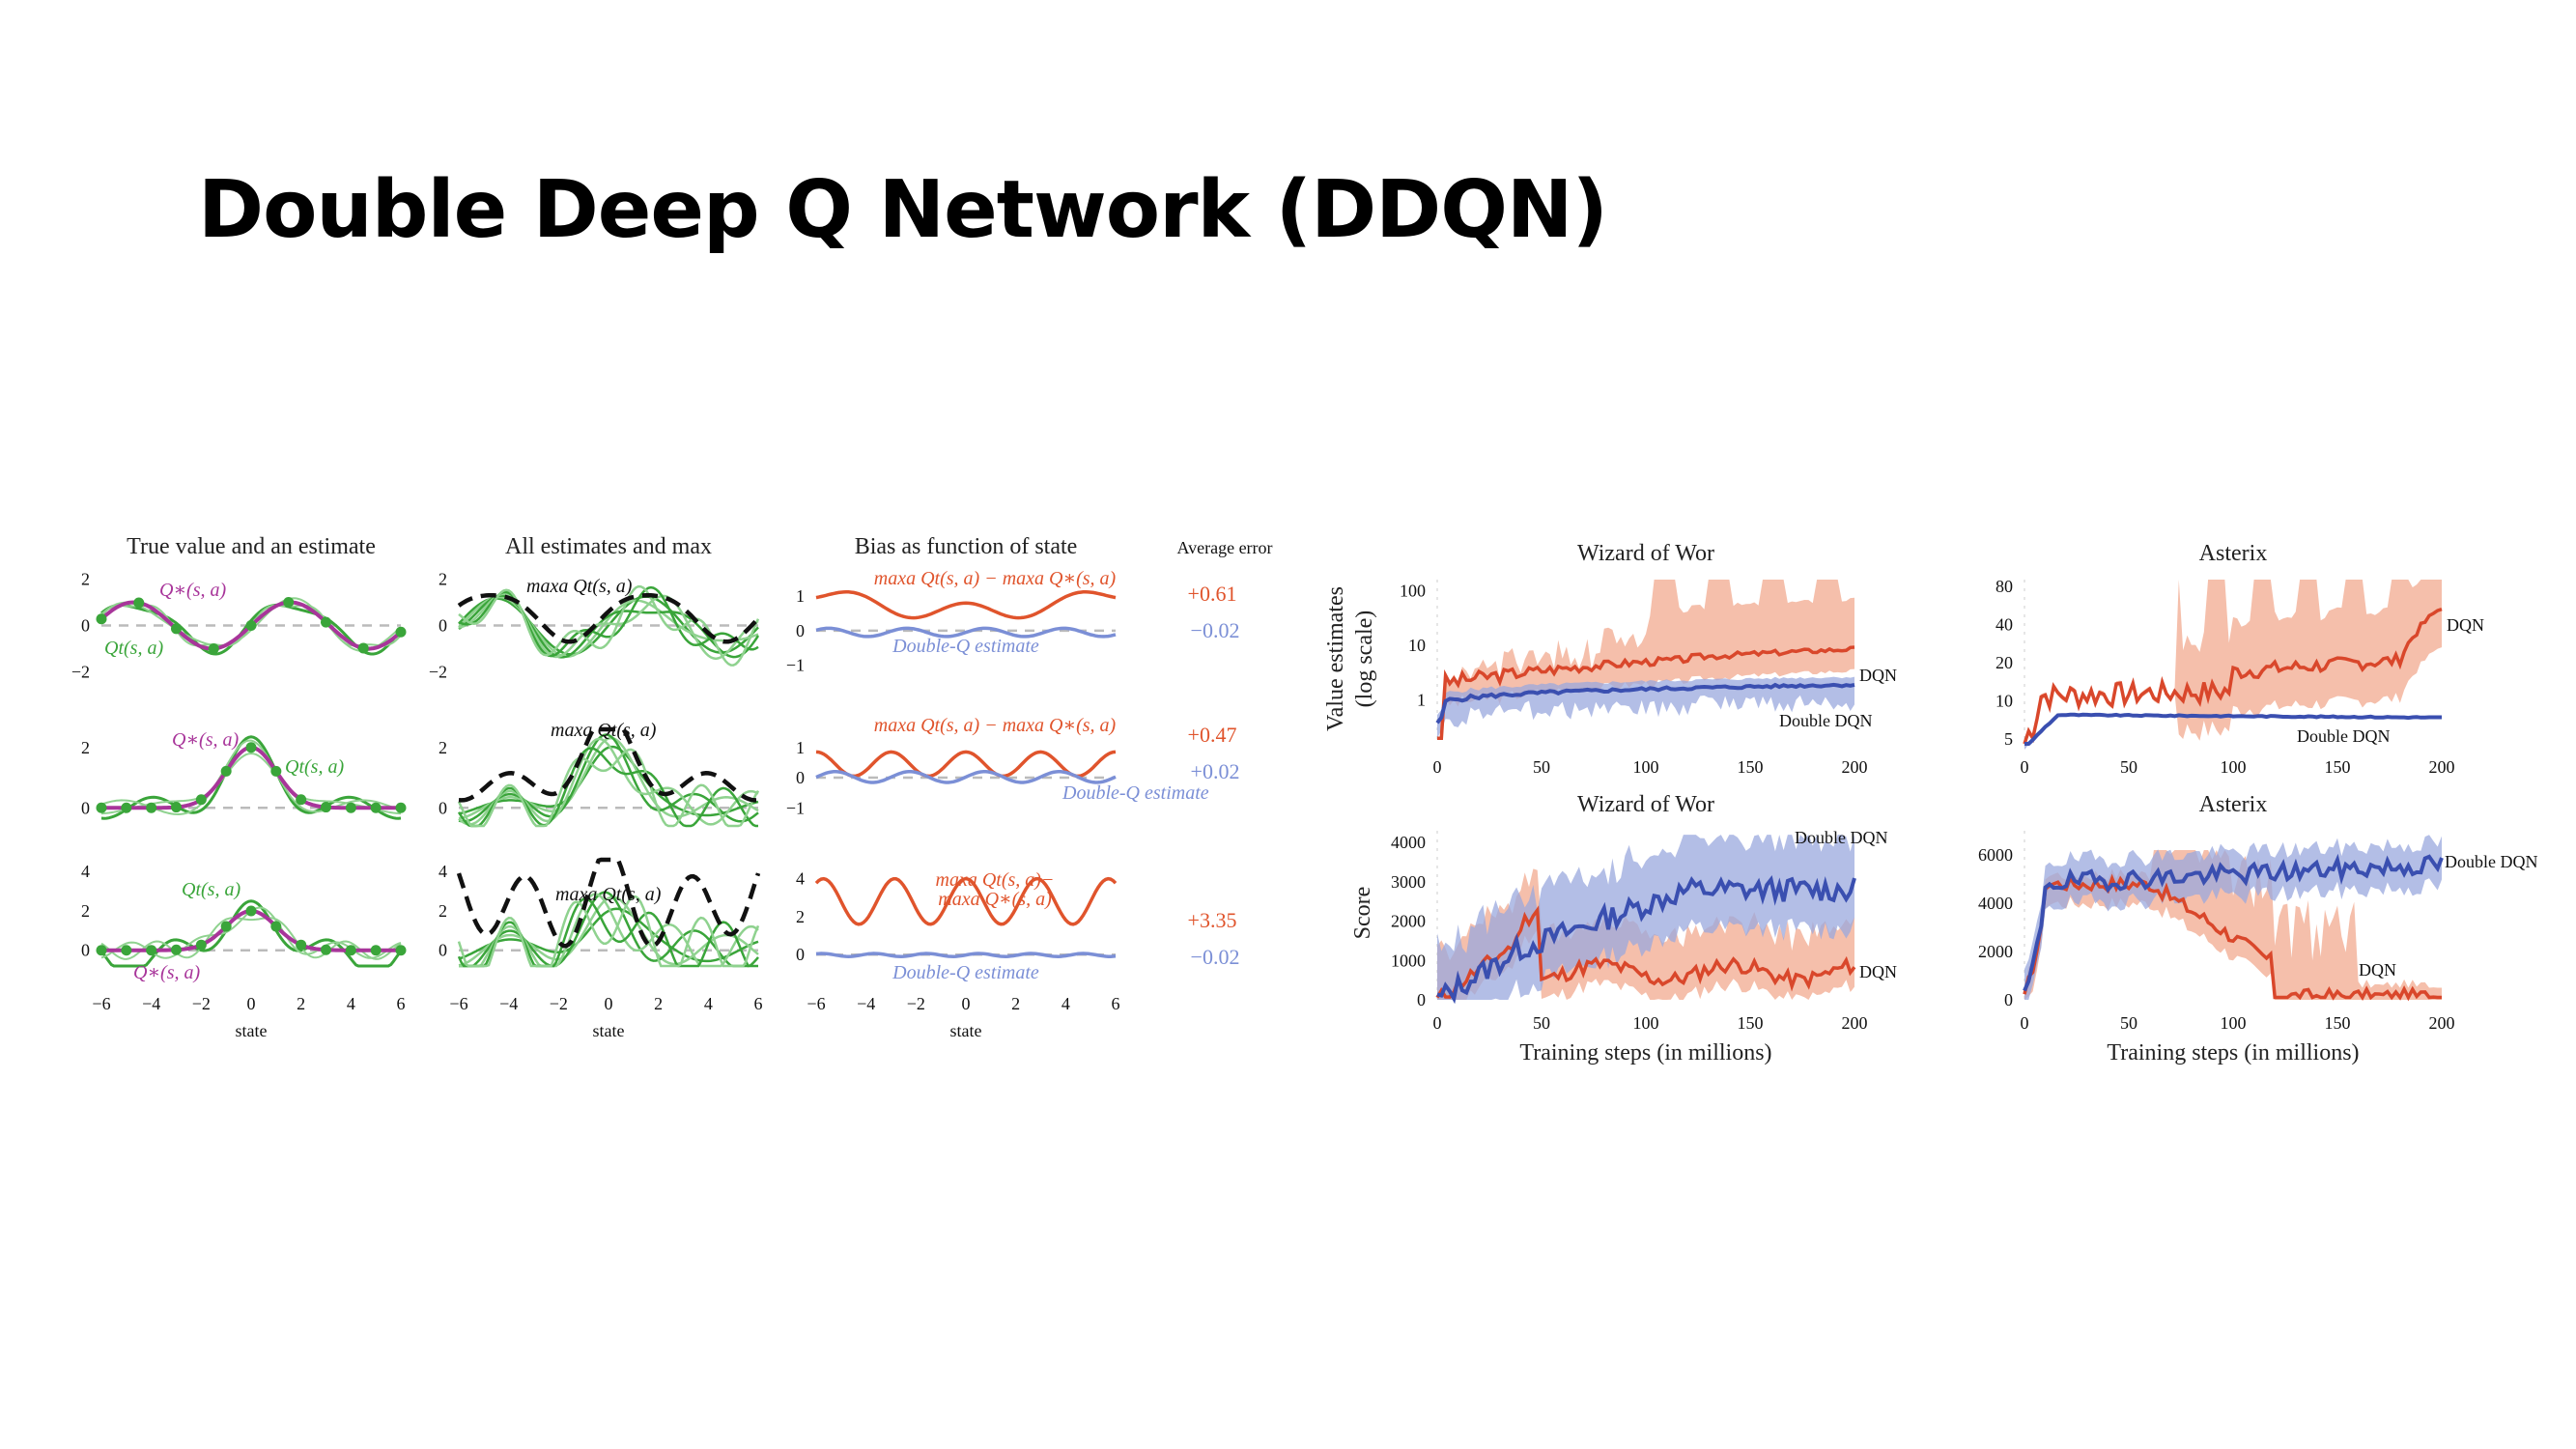  I want to click on panel-true-vs-estimate, so click(252, 933).